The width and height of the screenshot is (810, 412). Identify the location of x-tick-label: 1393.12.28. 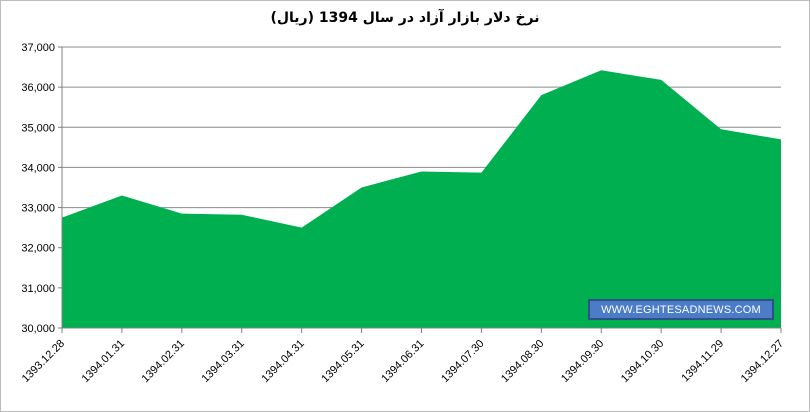
(43, 361).